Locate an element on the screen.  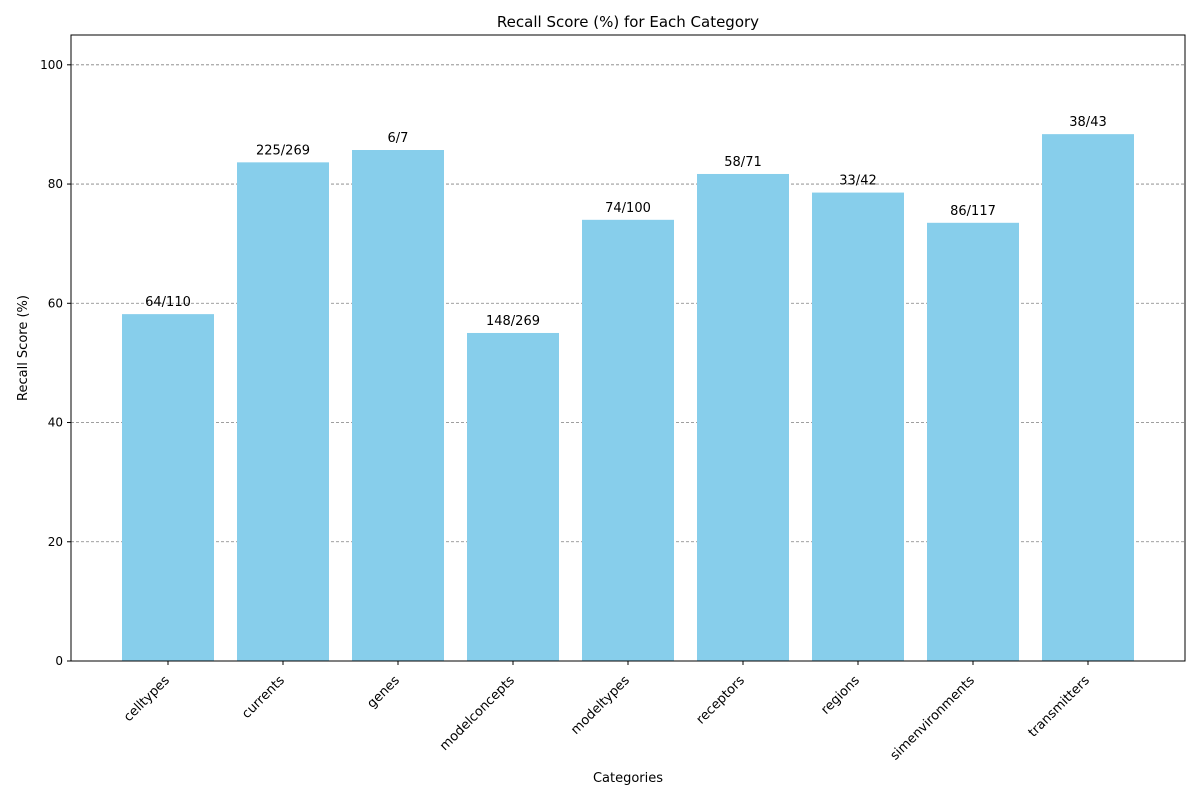
chart-title: Recall Score (%) for Each Category is located at coordinates (628, 22).